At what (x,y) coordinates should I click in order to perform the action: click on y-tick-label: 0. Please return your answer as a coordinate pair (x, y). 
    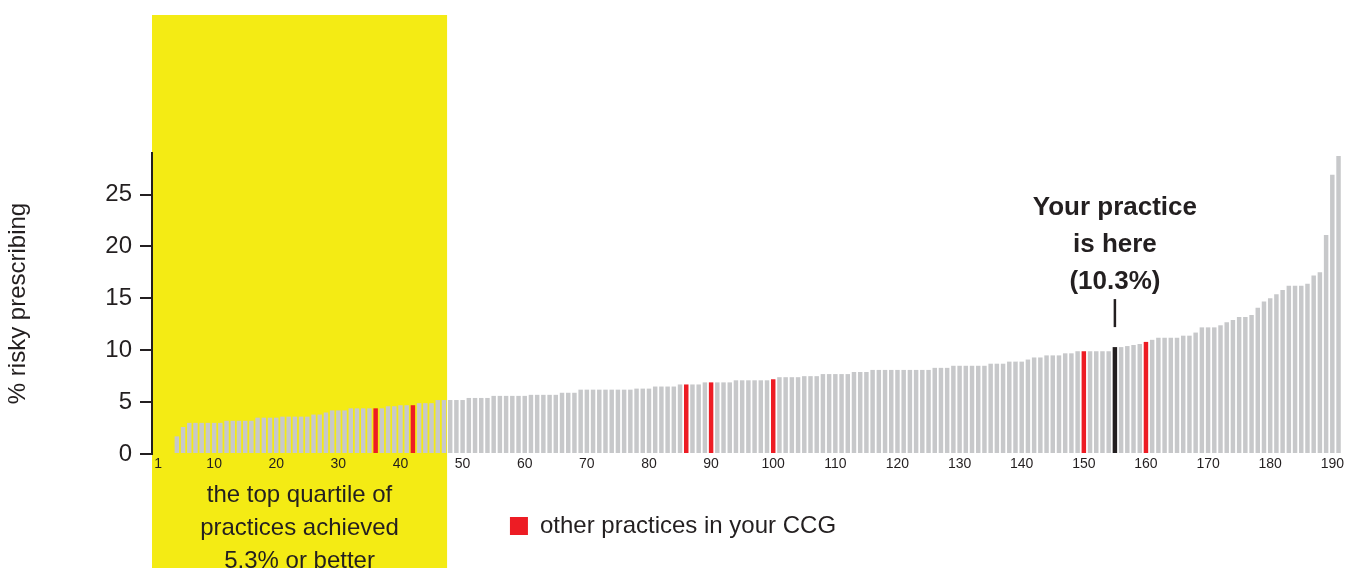
    Looking at the image, I should click on (125, 452).